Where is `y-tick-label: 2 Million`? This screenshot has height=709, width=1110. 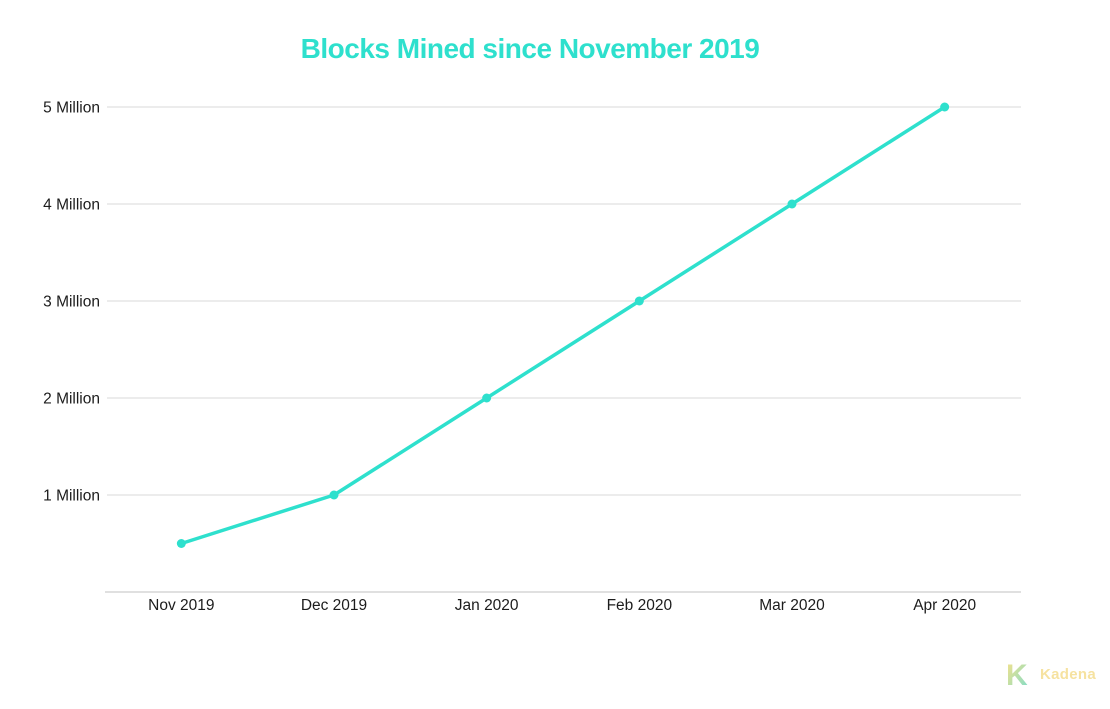 y-tick-label: 2 Million is located at coordinates (71, 399).